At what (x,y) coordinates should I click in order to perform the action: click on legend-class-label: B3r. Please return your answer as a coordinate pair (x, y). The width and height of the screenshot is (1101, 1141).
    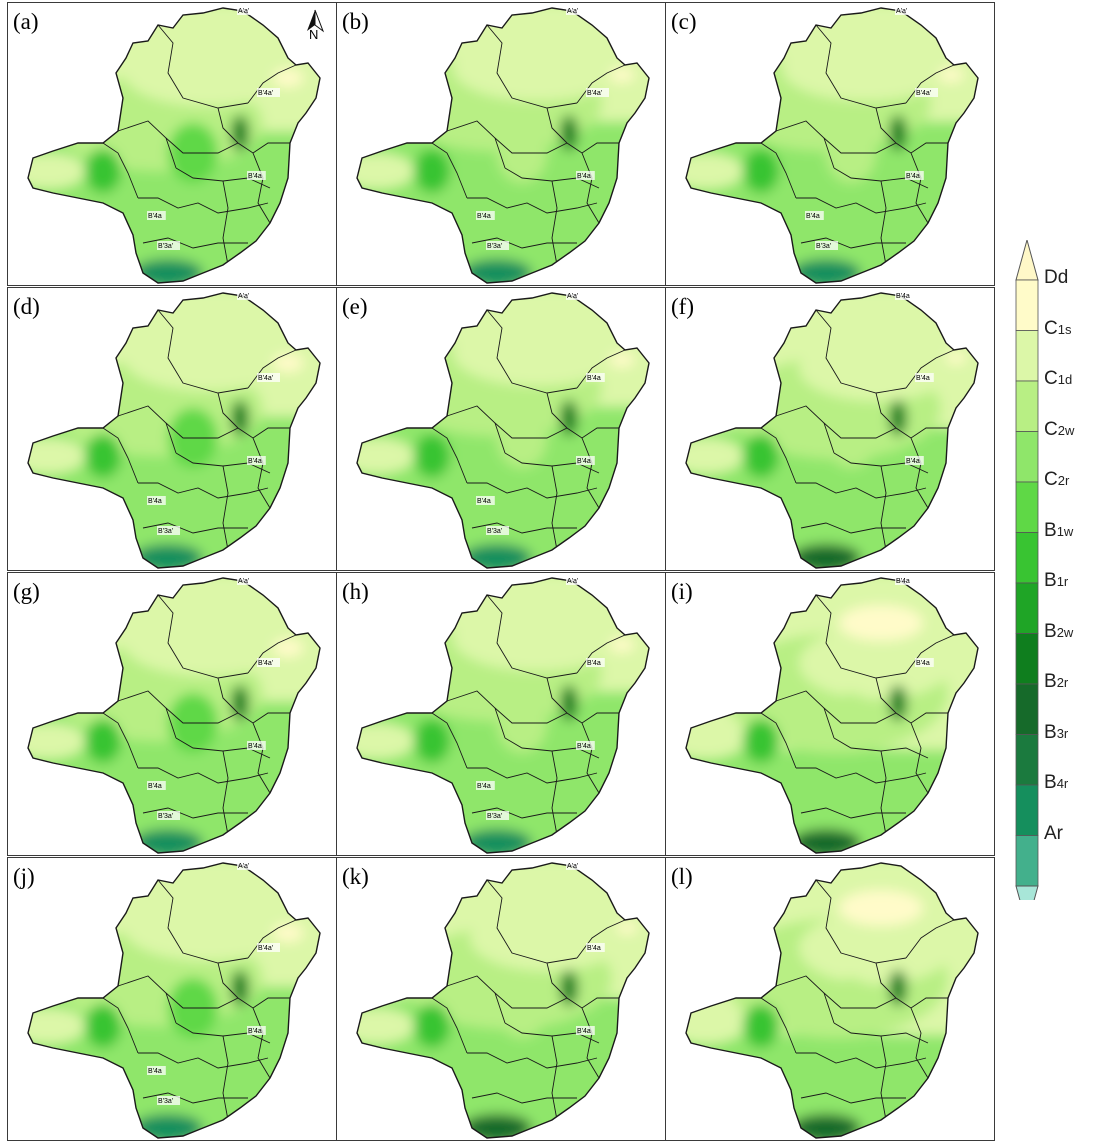
    Looking at the image, I should click on (1056, 733).